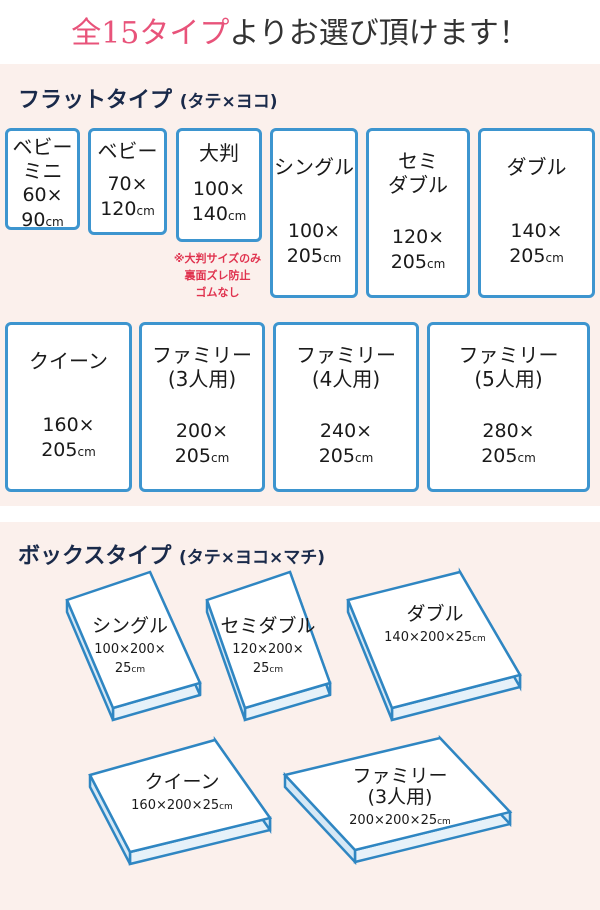 Image resolution: width=600 pixels, height=910 pixels. What do you see at coordinates (68, 425) in the screenshot?
I see `size-text: 160×` at bounding box center [68, 425].